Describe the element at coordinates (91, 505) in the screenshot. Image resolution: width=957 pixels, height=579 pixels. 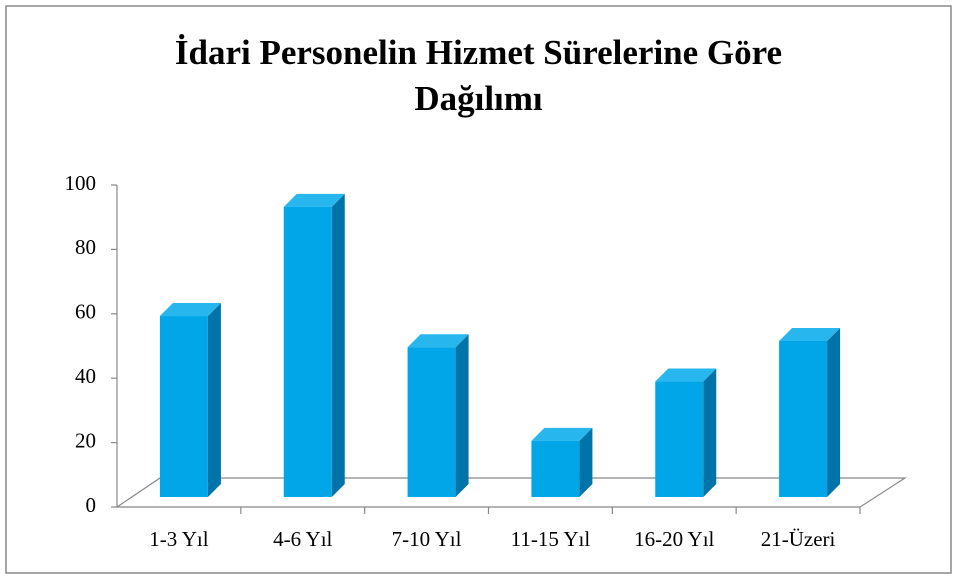
I see `y-tick-label: 0` at that location.